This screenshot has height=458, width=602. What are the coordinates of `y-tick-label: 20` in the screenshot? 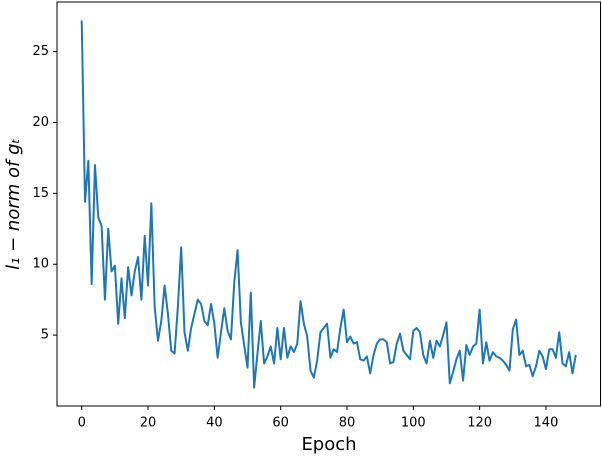 It's located at (40, 122).